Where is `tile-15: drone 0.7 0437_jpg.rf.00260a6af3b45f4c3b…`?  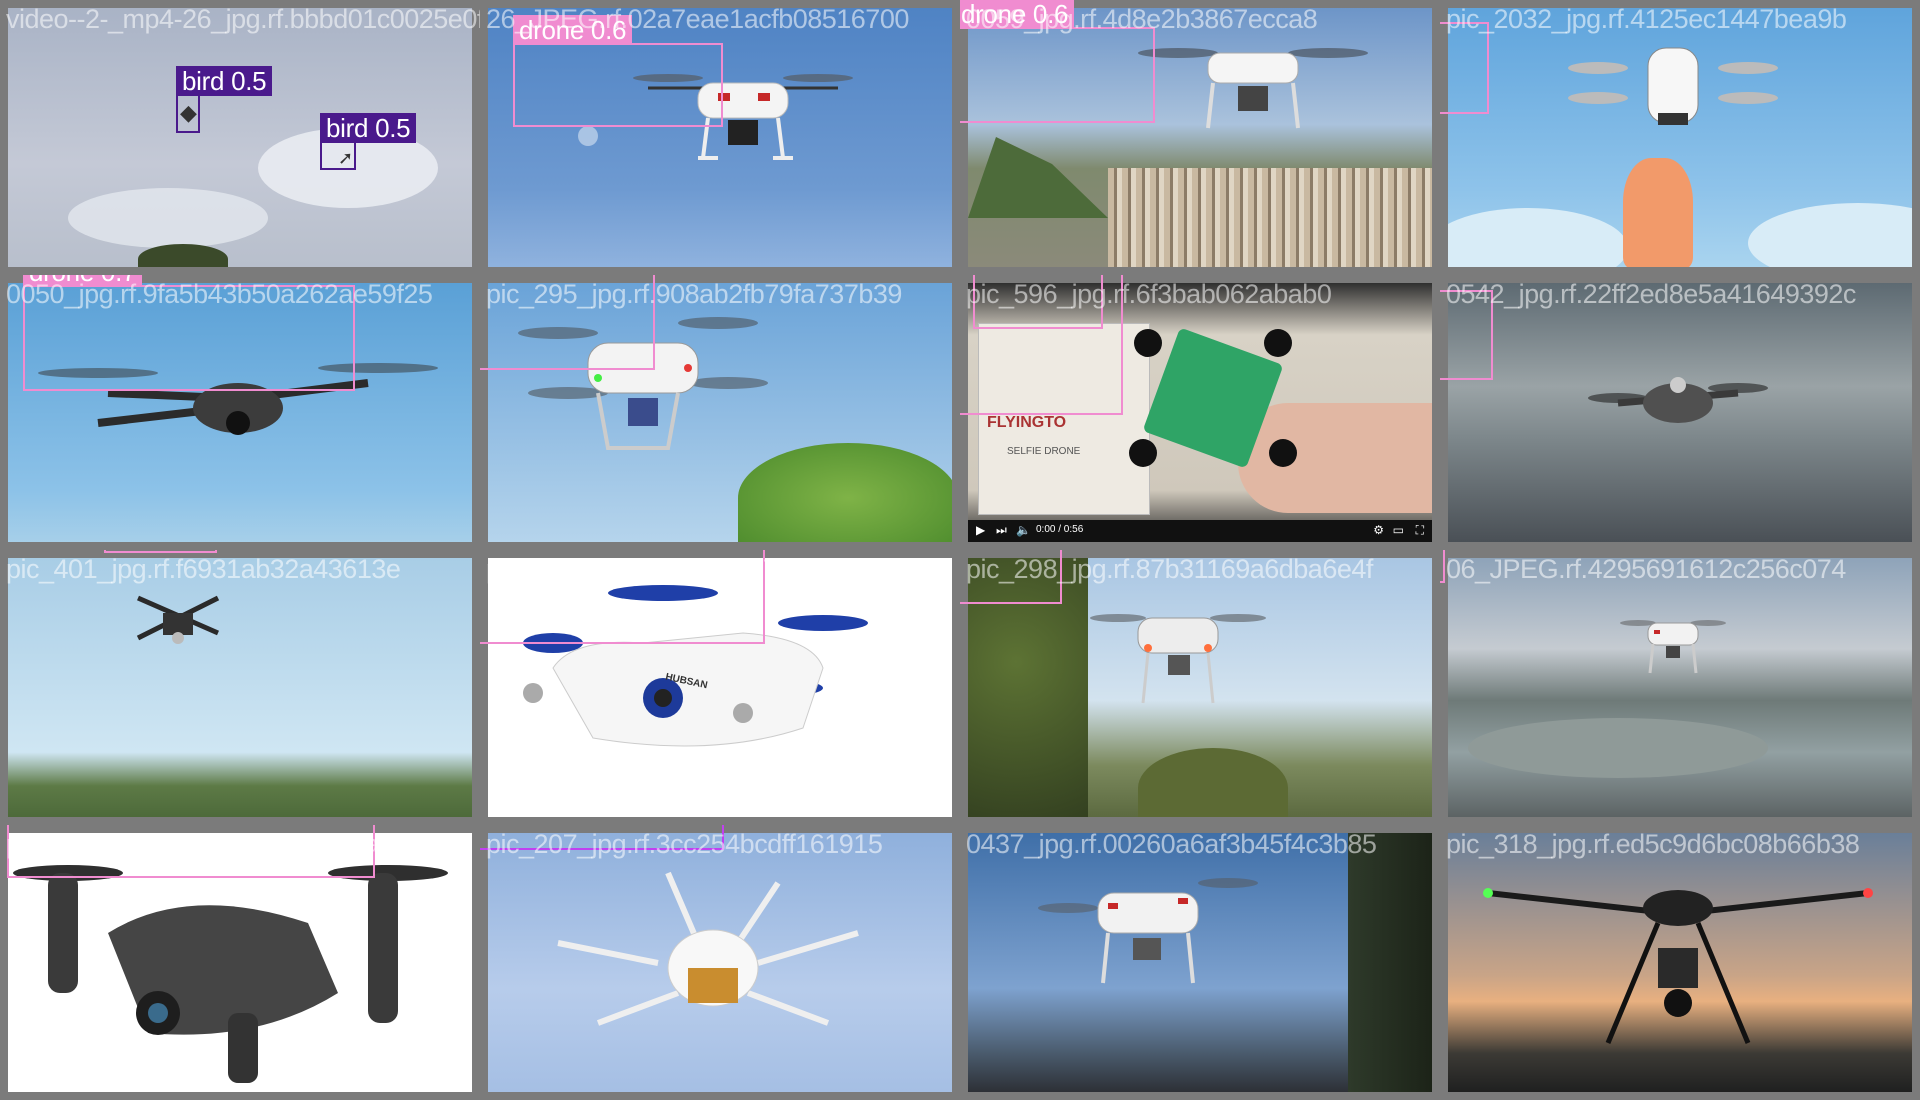
tile-15: drone 0.7 0437_jpg.rf.00260a6af3b45f4c3b… is located at coordinates (1200, 962).